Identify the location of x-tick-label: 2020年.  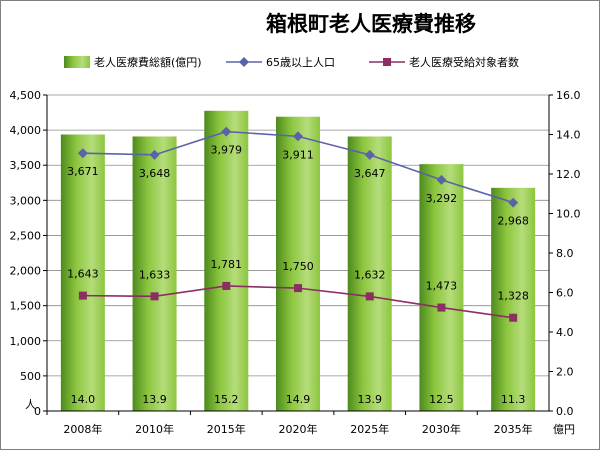
(298, 429).